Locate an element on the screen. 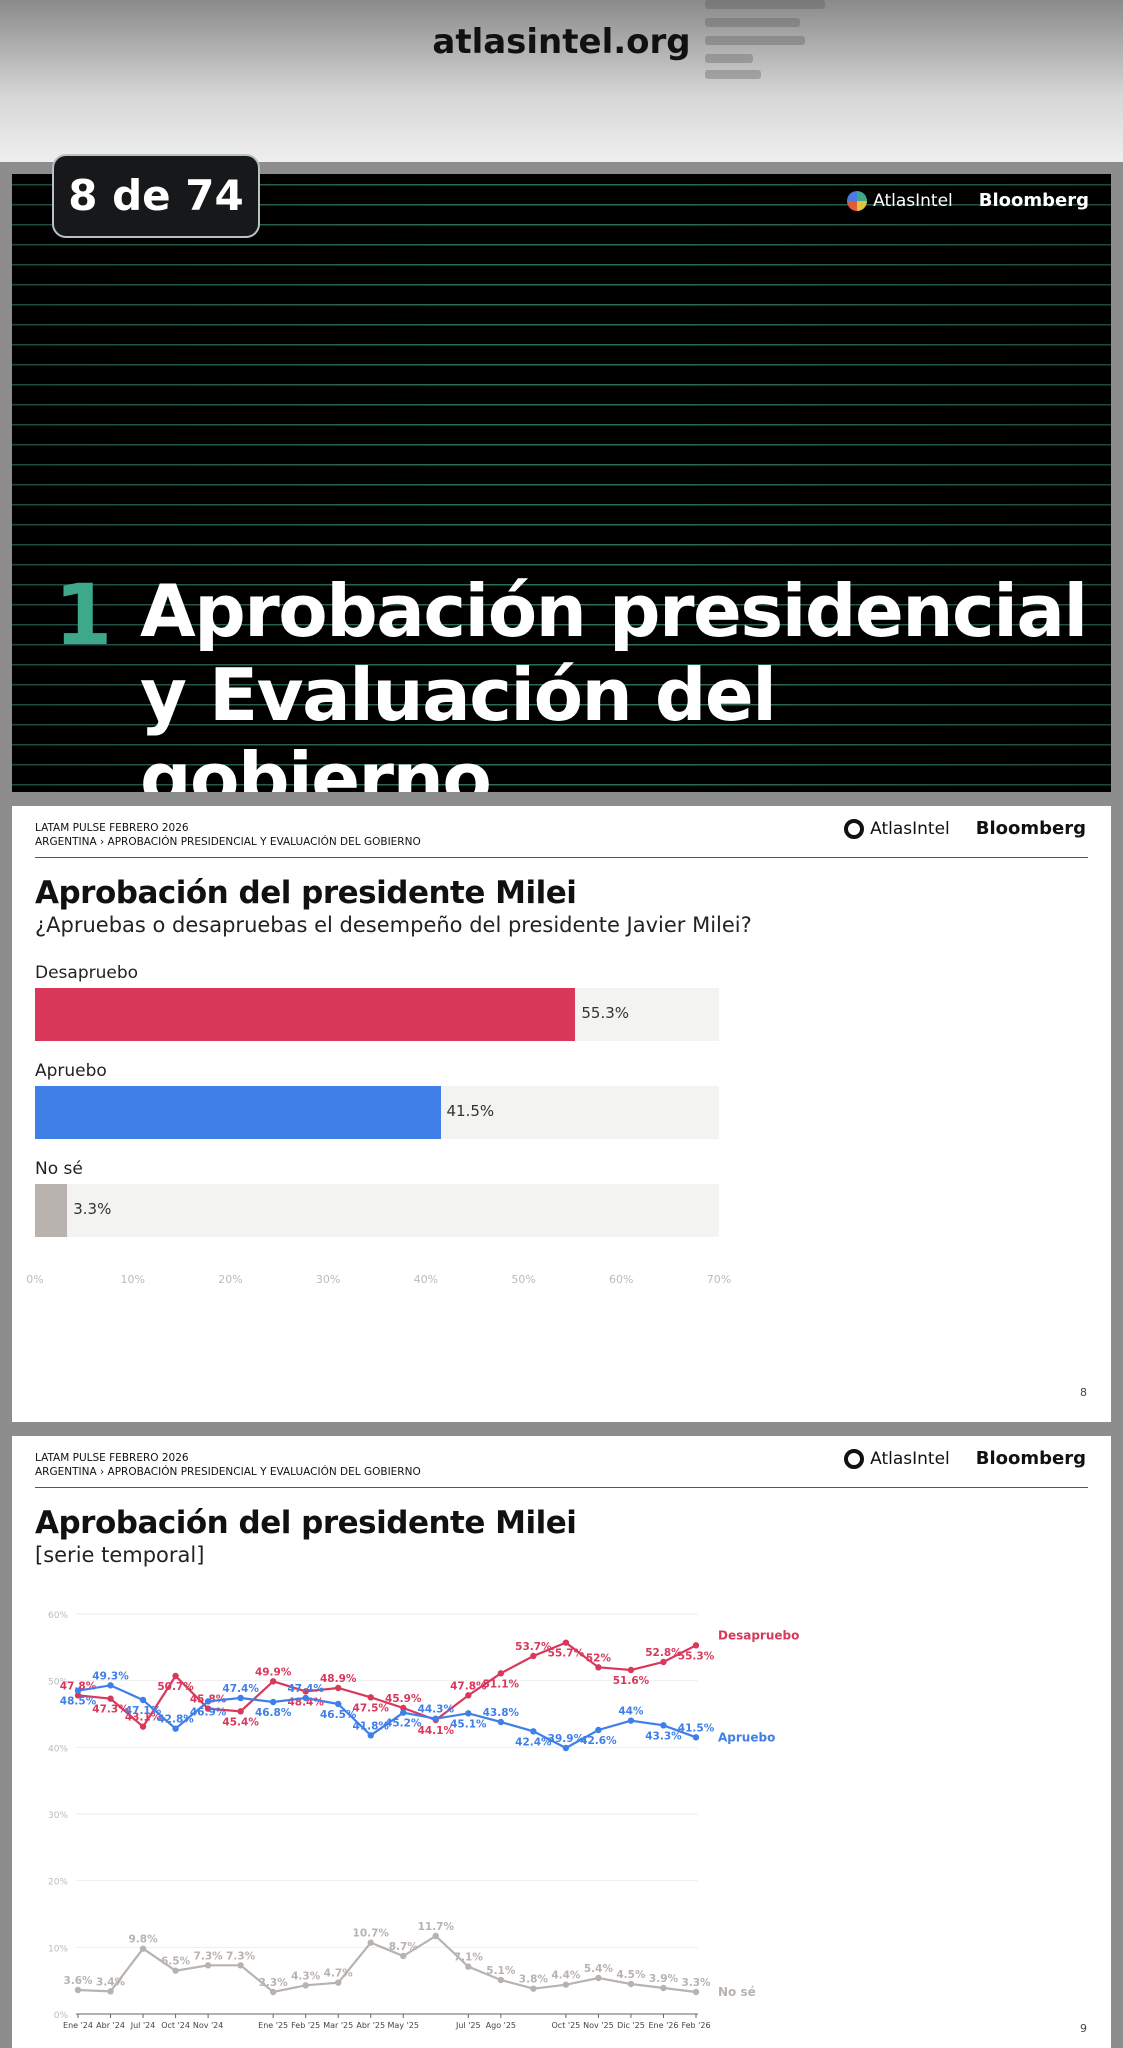  data-label: 55.3% is located at coordinates (696, 1656).